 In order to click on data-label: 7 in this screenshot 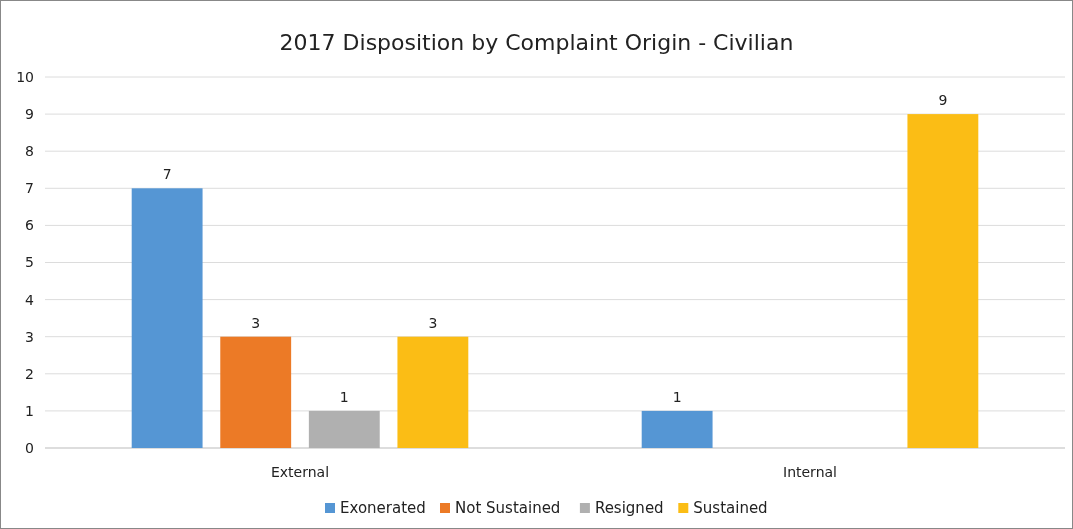, I will do `click(167, 174)`.